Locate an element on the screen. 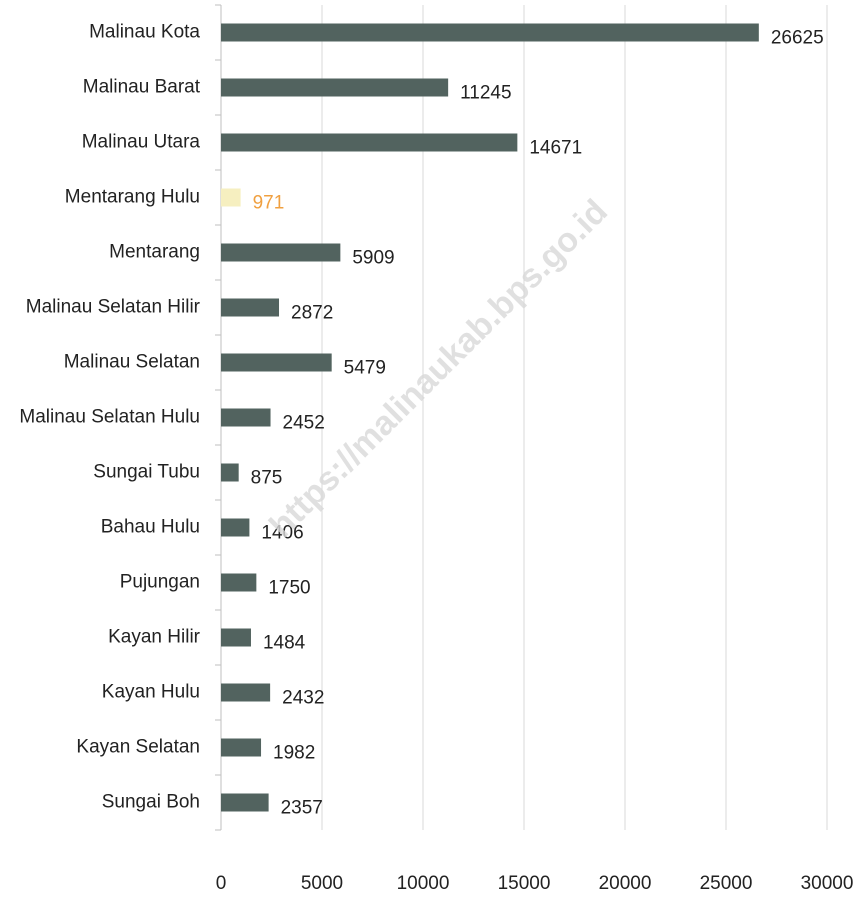  y-tick-label: Malinau Barat is located at coordinates (142, 87).